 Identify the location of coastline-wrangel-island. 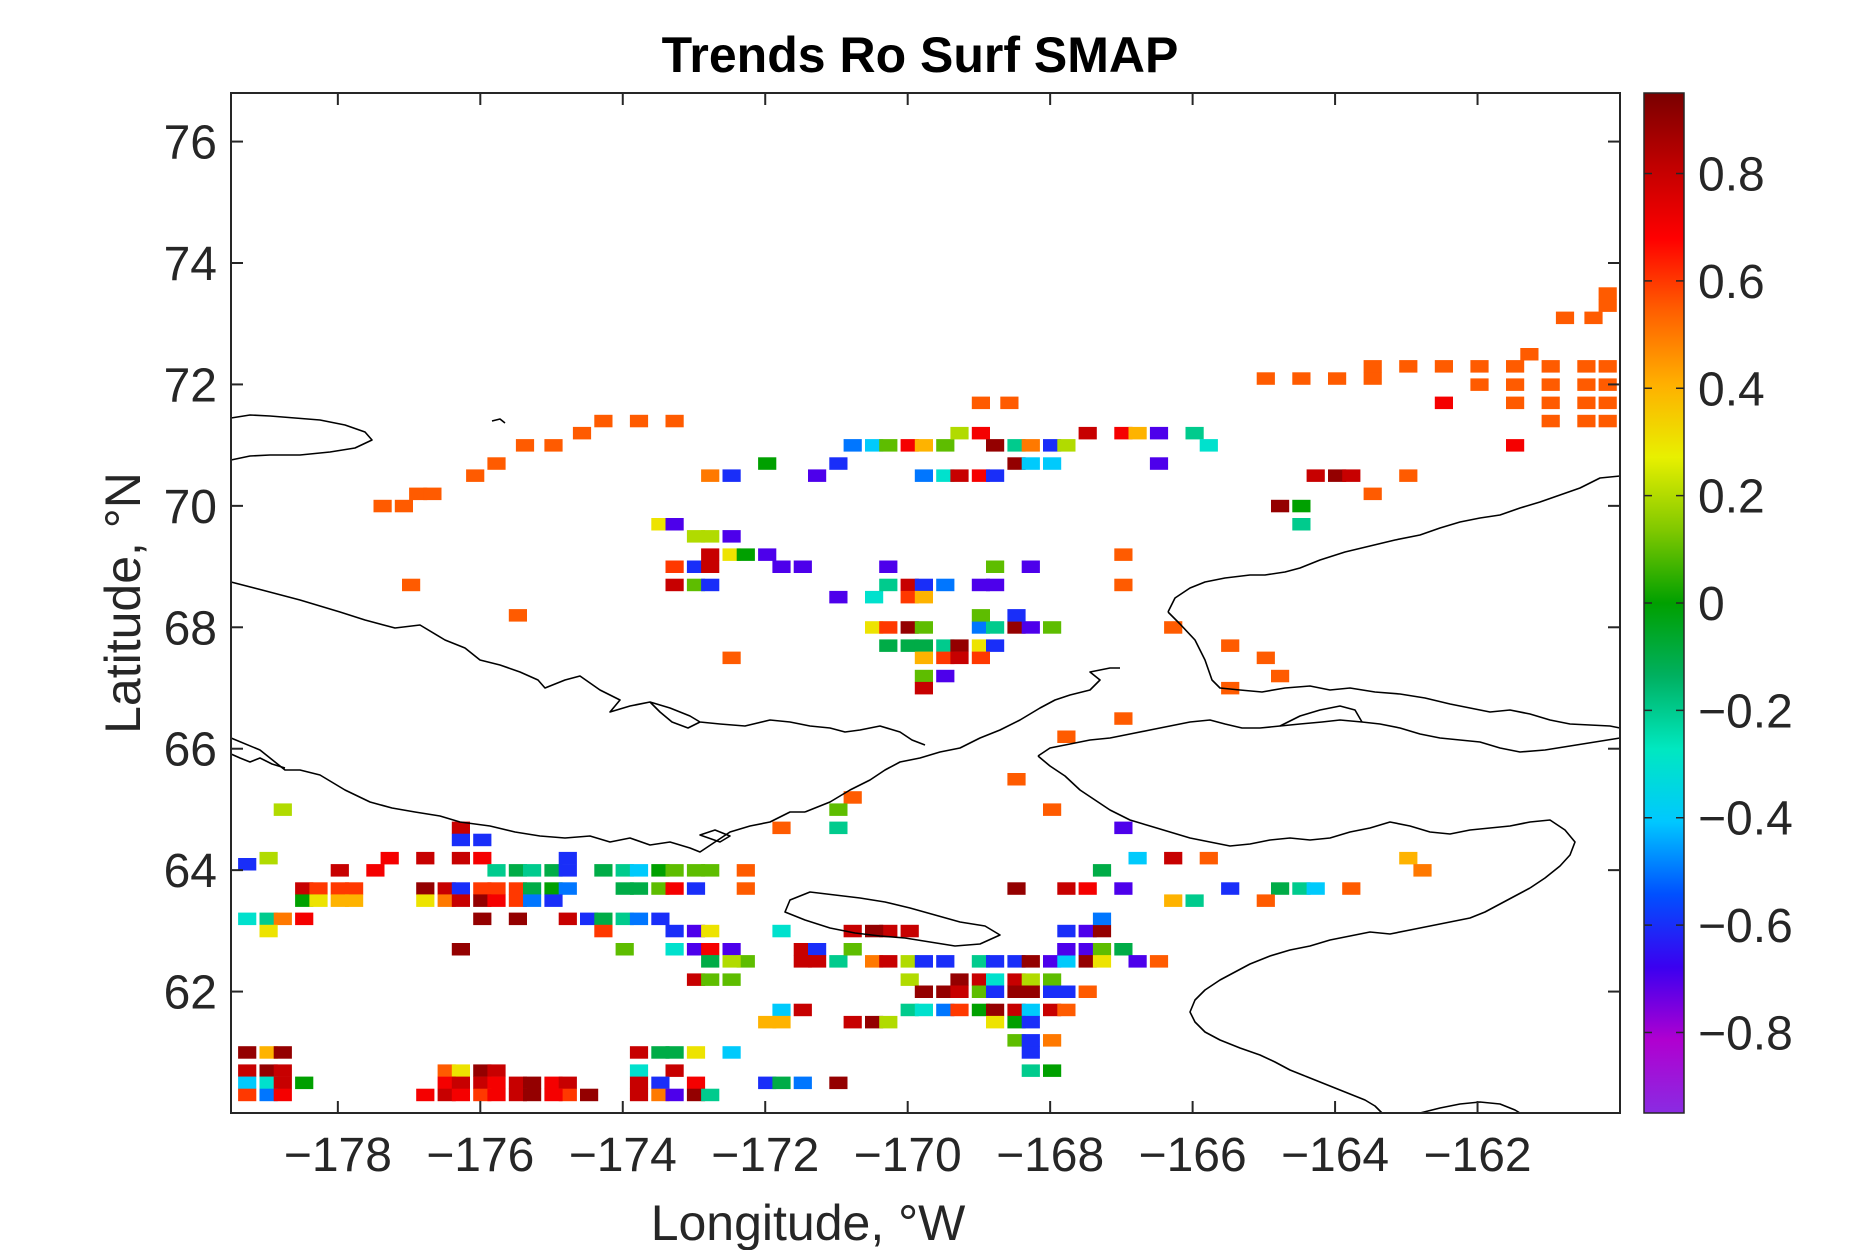
(301, 437).